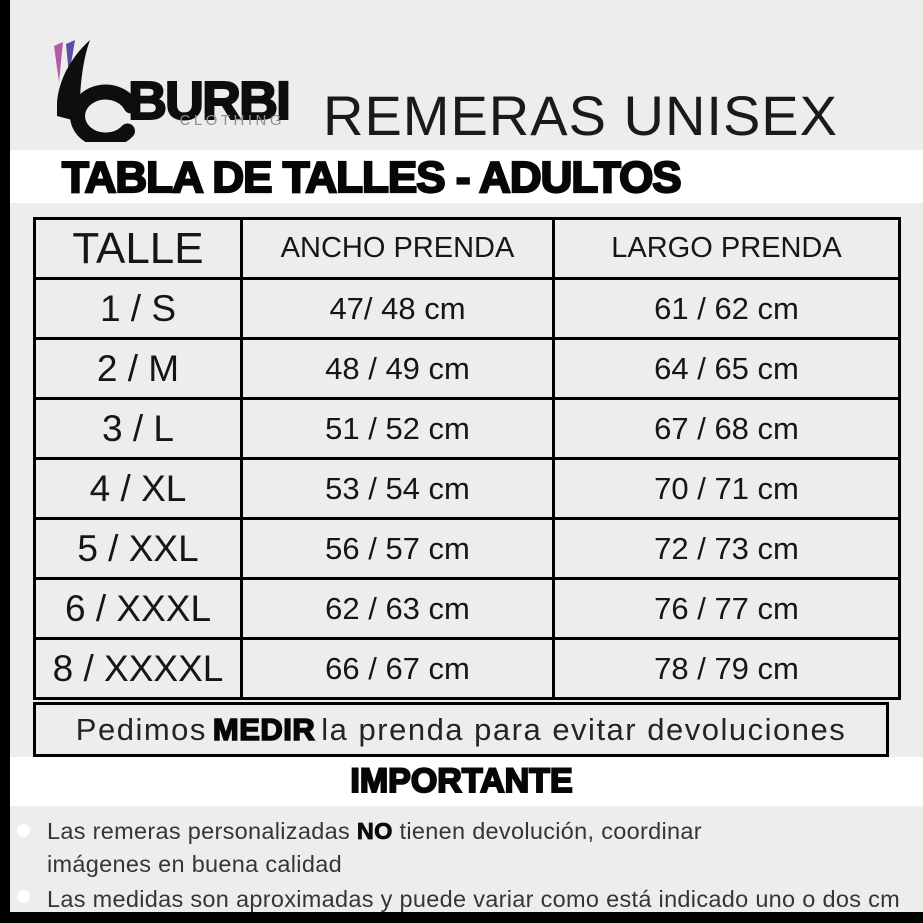  I want to click on largo-cell: 70 / 71 cm, so click(726, 488).